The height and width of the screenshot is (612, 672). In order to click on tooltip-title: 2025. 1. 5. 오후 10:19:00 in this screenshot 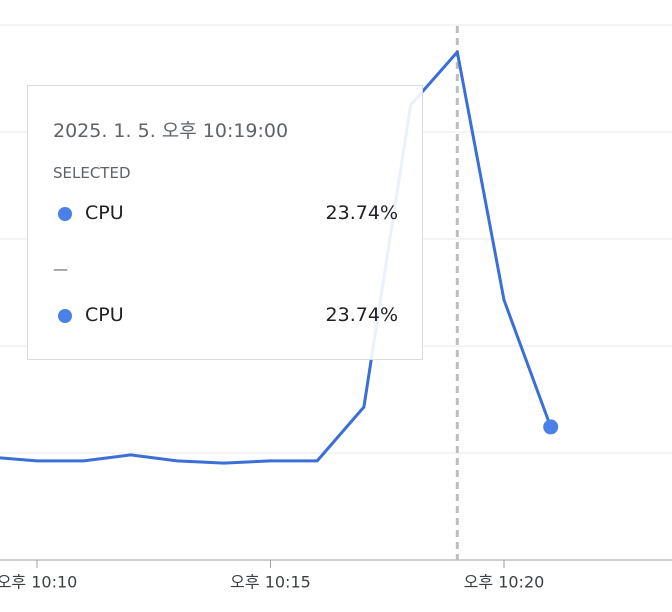, I will do `click(171, 131)`.